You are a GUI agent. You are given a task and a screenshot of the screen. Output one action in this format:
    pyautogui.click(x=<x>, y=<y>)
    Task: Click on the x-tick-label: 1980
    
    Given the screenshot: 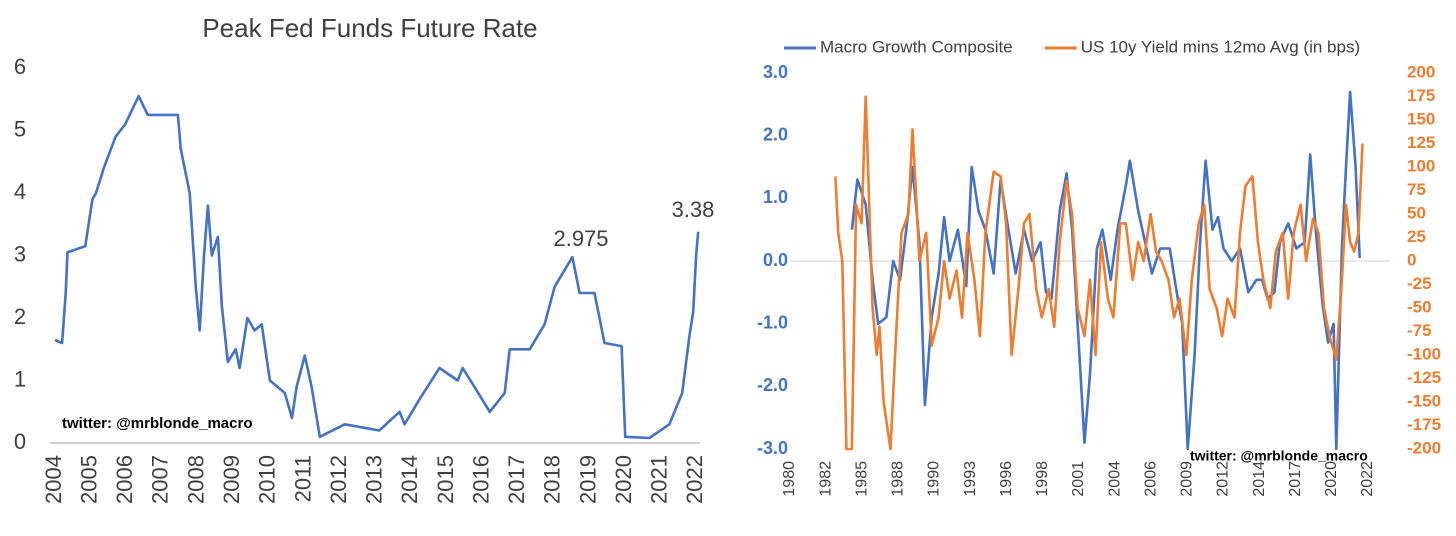 What is the action you would take?
    pyautogui.click(x=789, y=479)
    